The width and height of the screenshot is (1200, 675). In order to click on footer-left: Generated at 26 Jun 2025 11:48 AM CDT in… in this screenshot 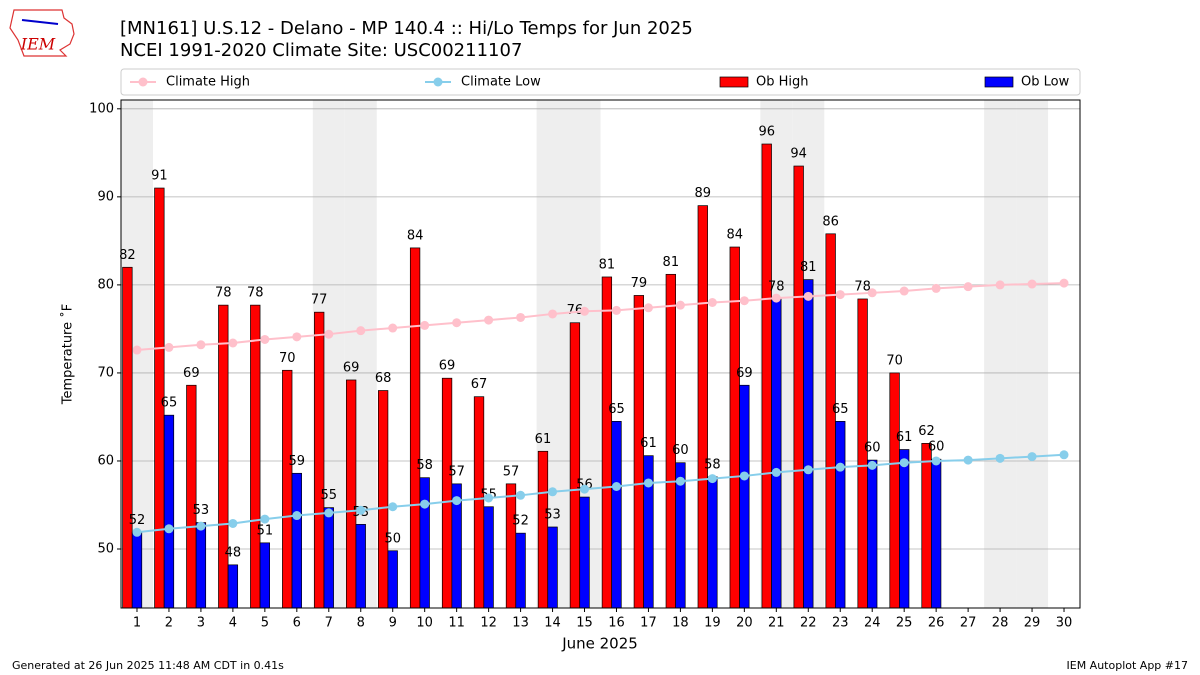, I will do `click(148, 665)`.